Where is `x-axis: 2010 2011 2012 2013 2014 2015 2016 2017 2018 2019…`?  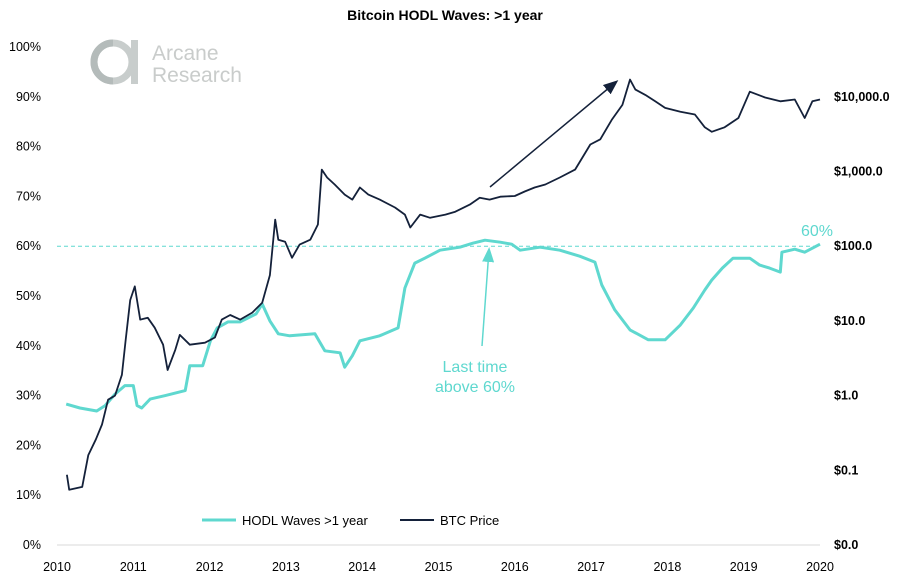 x-axis: 2010 2011 2012 2013 2014 2015 2016 2017 2018 2019… is located at coordinates (438, 567).